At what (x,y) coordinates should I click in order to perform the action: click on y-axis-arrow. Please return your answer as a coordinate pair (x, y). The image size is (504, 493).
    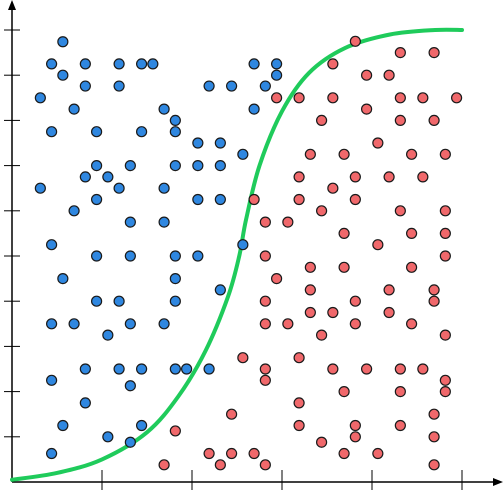
    Looking at the image, I should click on (12, 5).